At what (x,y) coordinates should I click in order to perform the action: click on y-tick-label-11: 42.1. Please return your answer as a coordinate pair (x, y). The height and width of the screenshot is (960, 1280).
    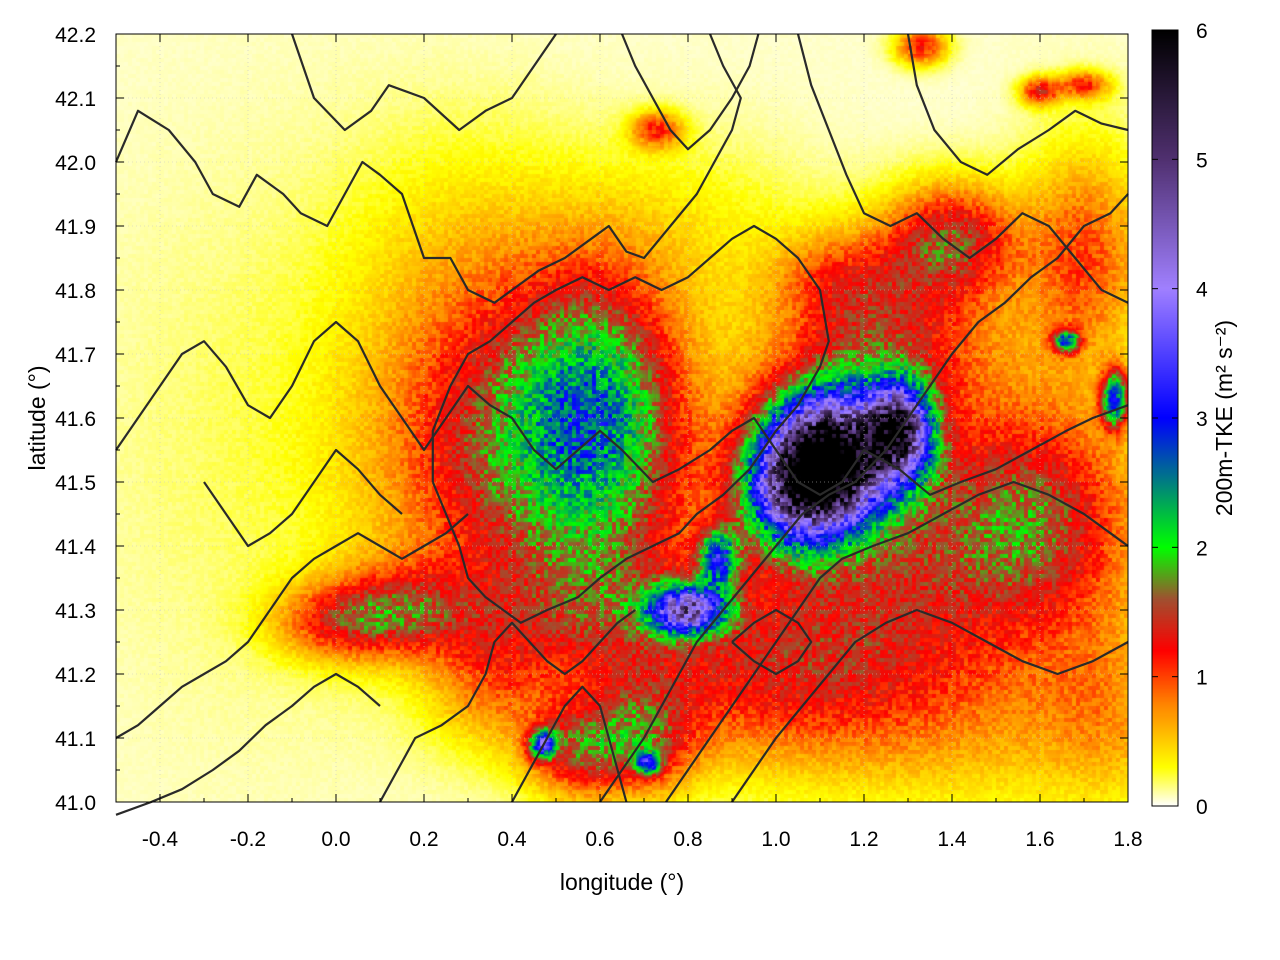
    Looking at the image, I should click on (75, 99).